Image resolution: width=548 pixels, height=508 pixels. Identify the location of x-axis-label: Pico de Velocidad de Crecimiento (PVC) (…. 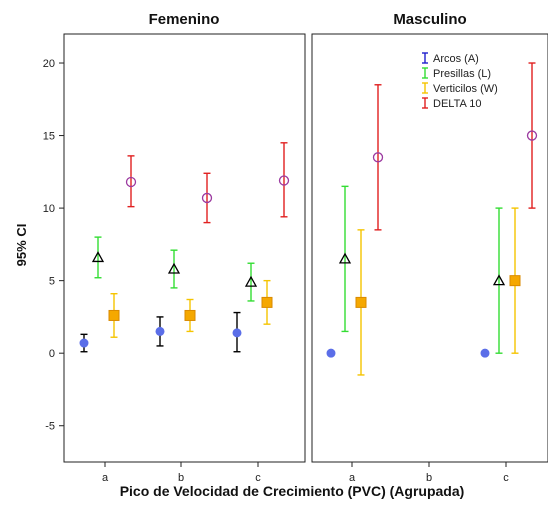
(292, 491).